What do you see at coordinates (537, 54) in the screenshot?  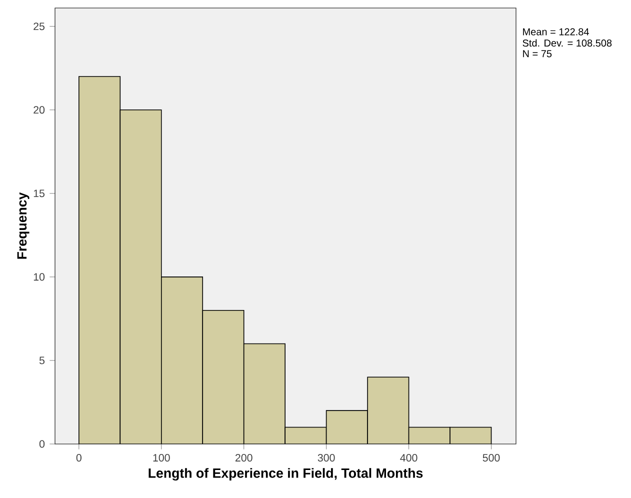 I see `text: N = 75` at bounding box center [537, 54].